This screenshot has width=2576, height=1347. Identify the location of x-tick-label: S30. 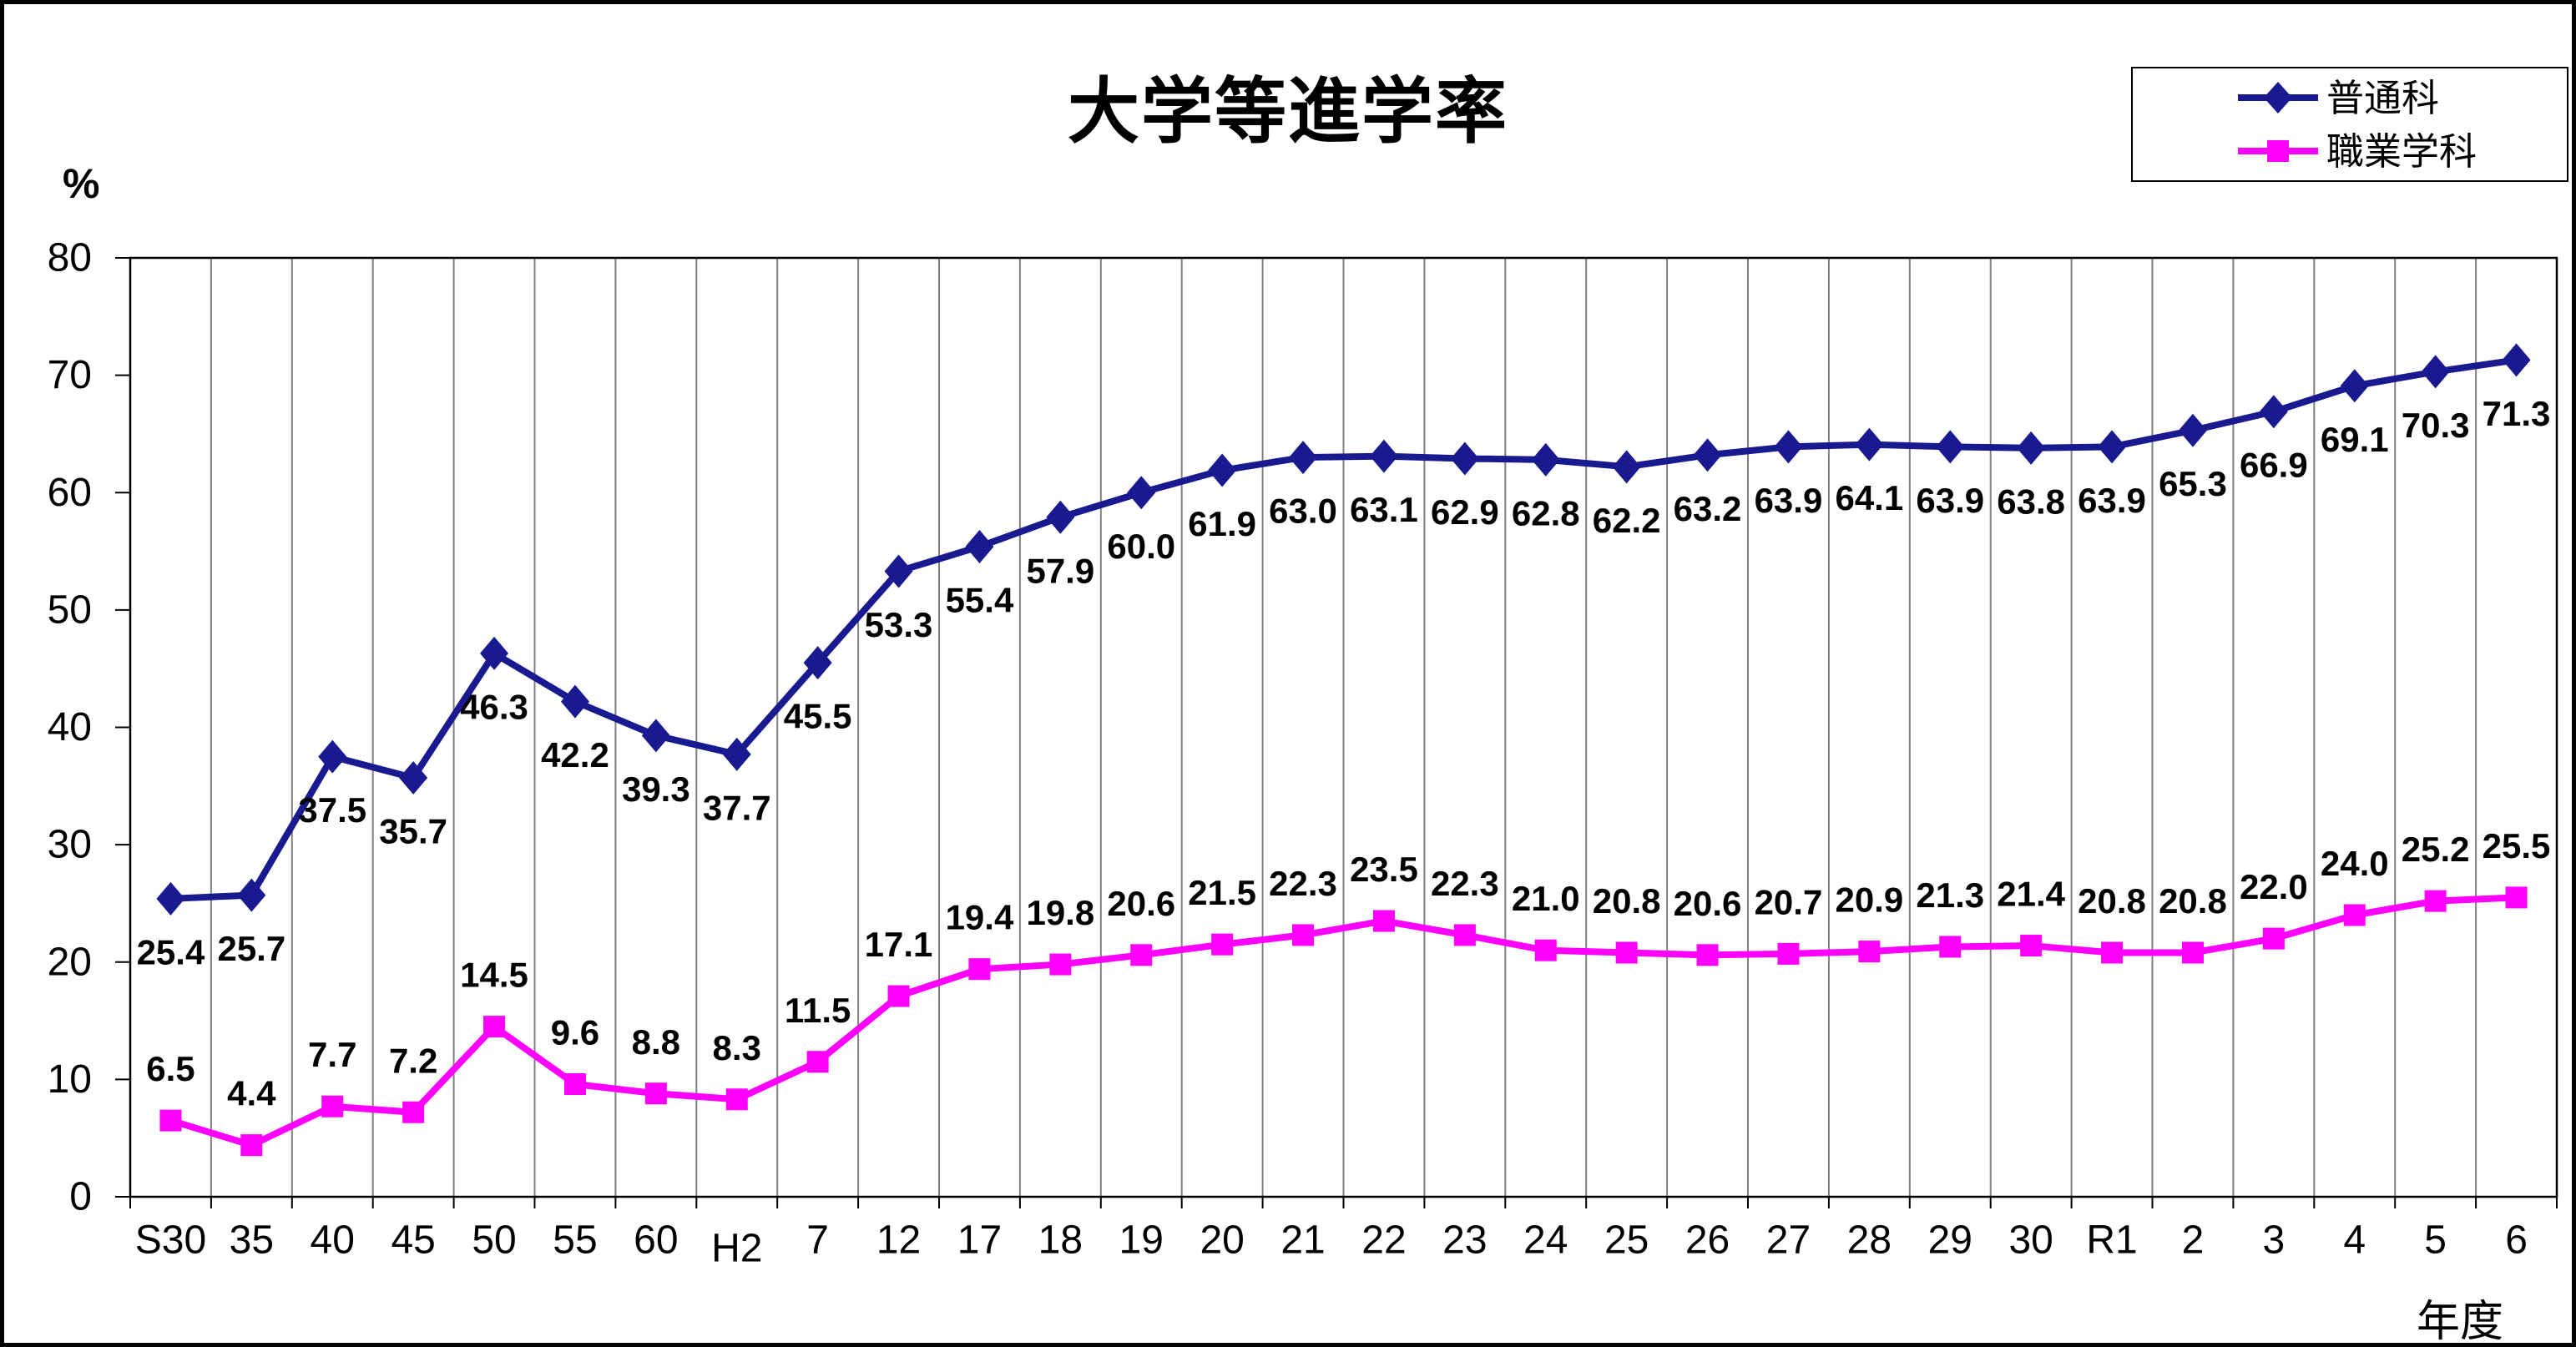
(170, 1240).